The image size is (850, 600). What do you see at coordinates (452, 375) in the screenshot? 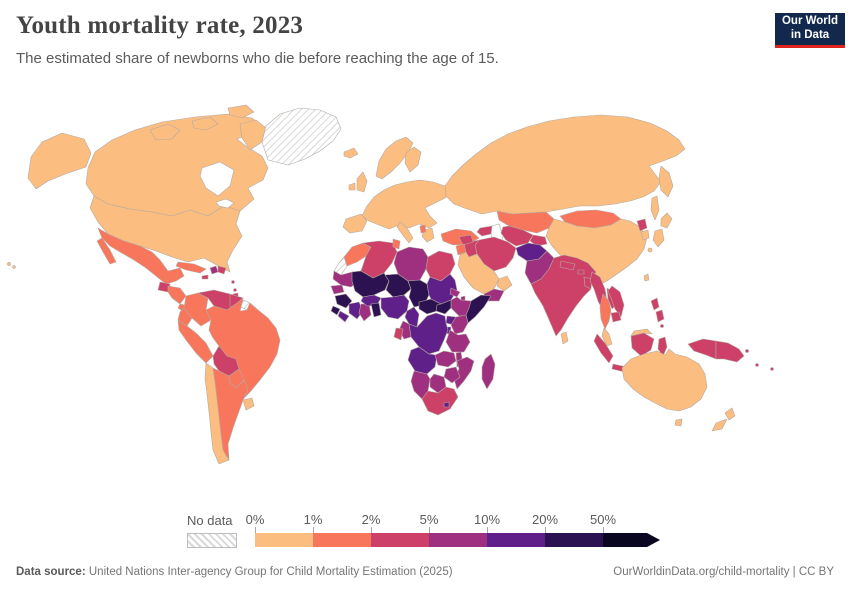
I see `country-zimbabwe` at bounding box center [452, 375].